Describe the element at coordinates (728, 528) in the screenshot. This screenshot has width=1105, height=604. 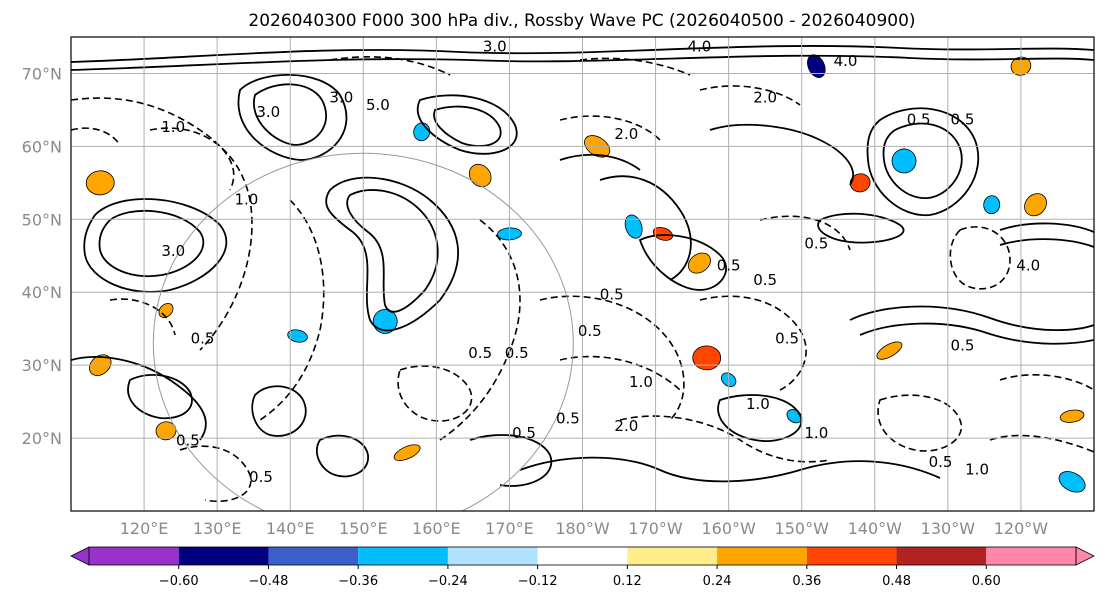
I see `x-tick-label: 160°W` at that location.